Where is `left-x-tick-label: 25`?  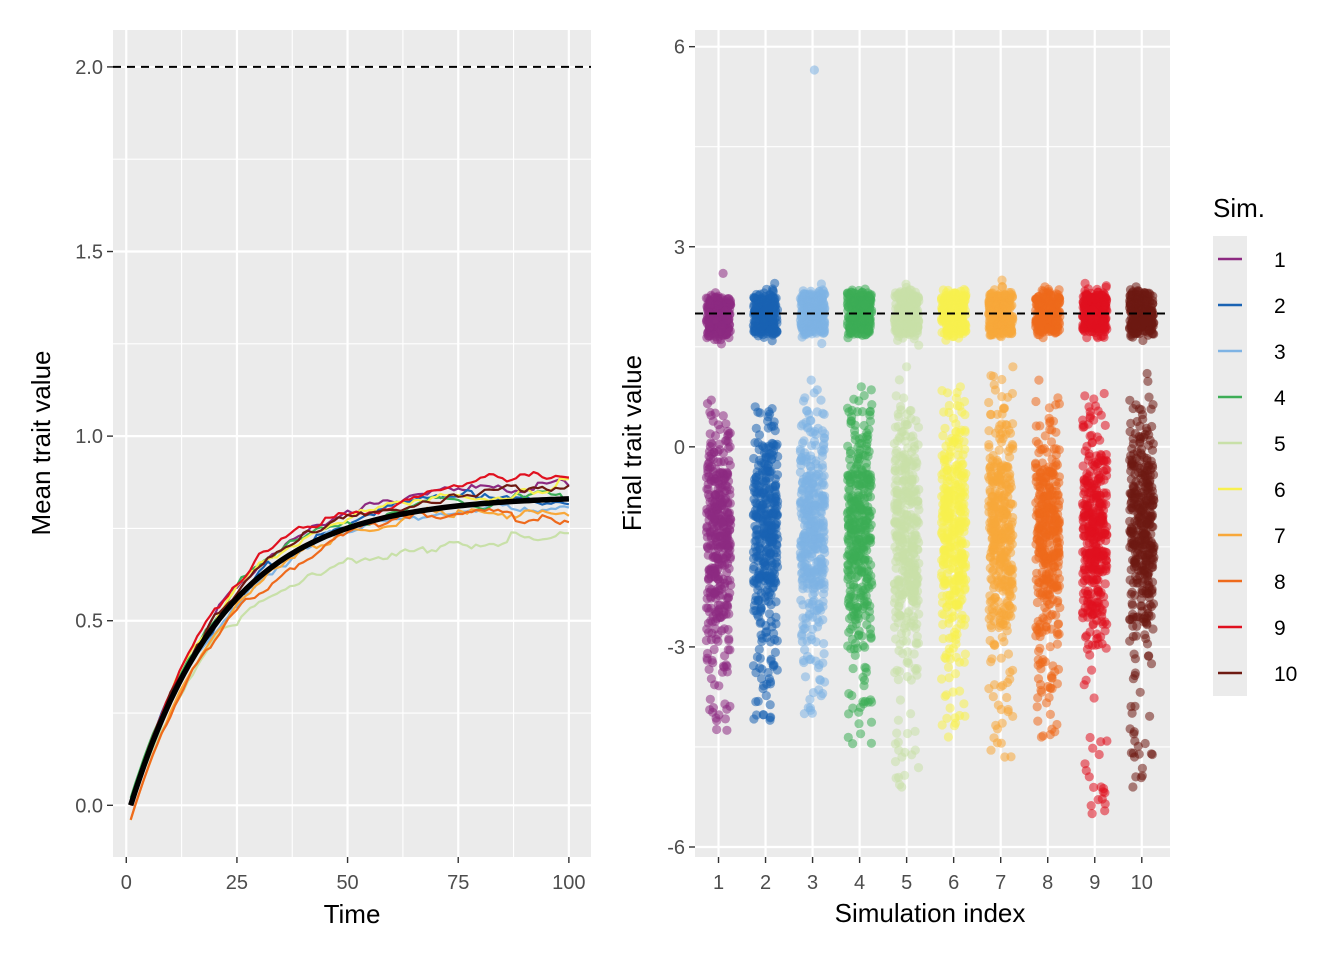 left-x-tick-label: 25 is located at coordinates (237, 883).